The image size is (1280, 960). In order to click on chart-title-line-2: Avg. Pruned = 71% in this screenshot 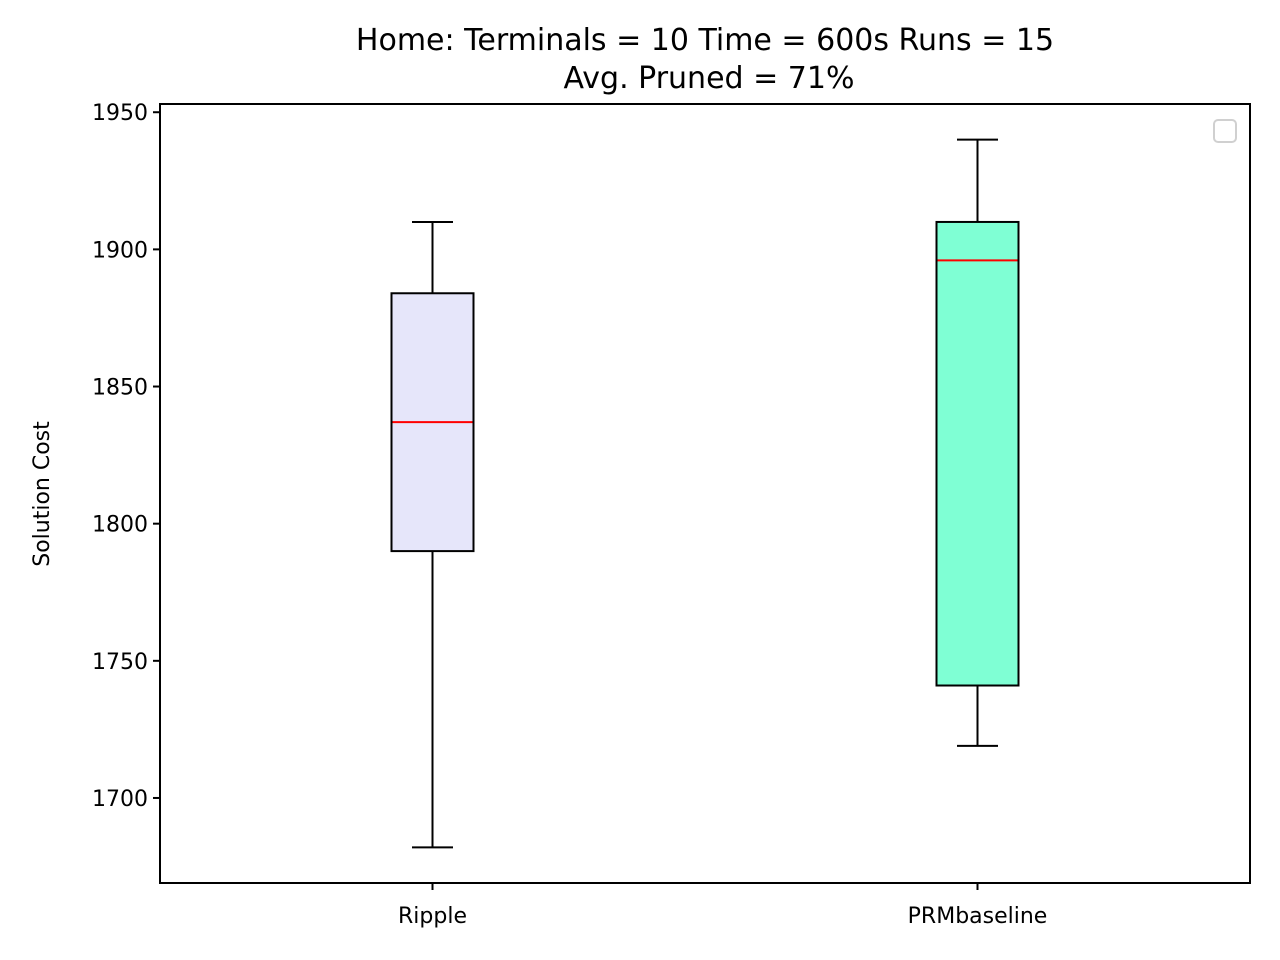, I will do `click(709, 78)`.